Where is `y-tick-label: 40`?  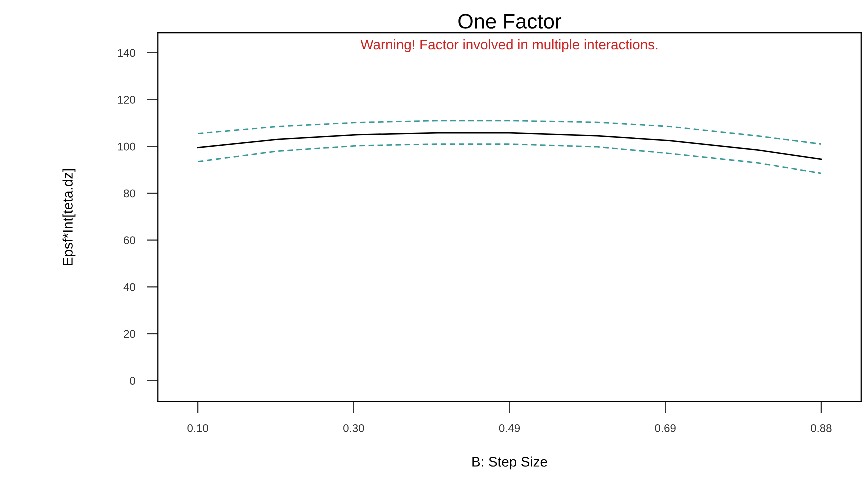 y-tick-label: 40 is located at coordinates (130, 287).